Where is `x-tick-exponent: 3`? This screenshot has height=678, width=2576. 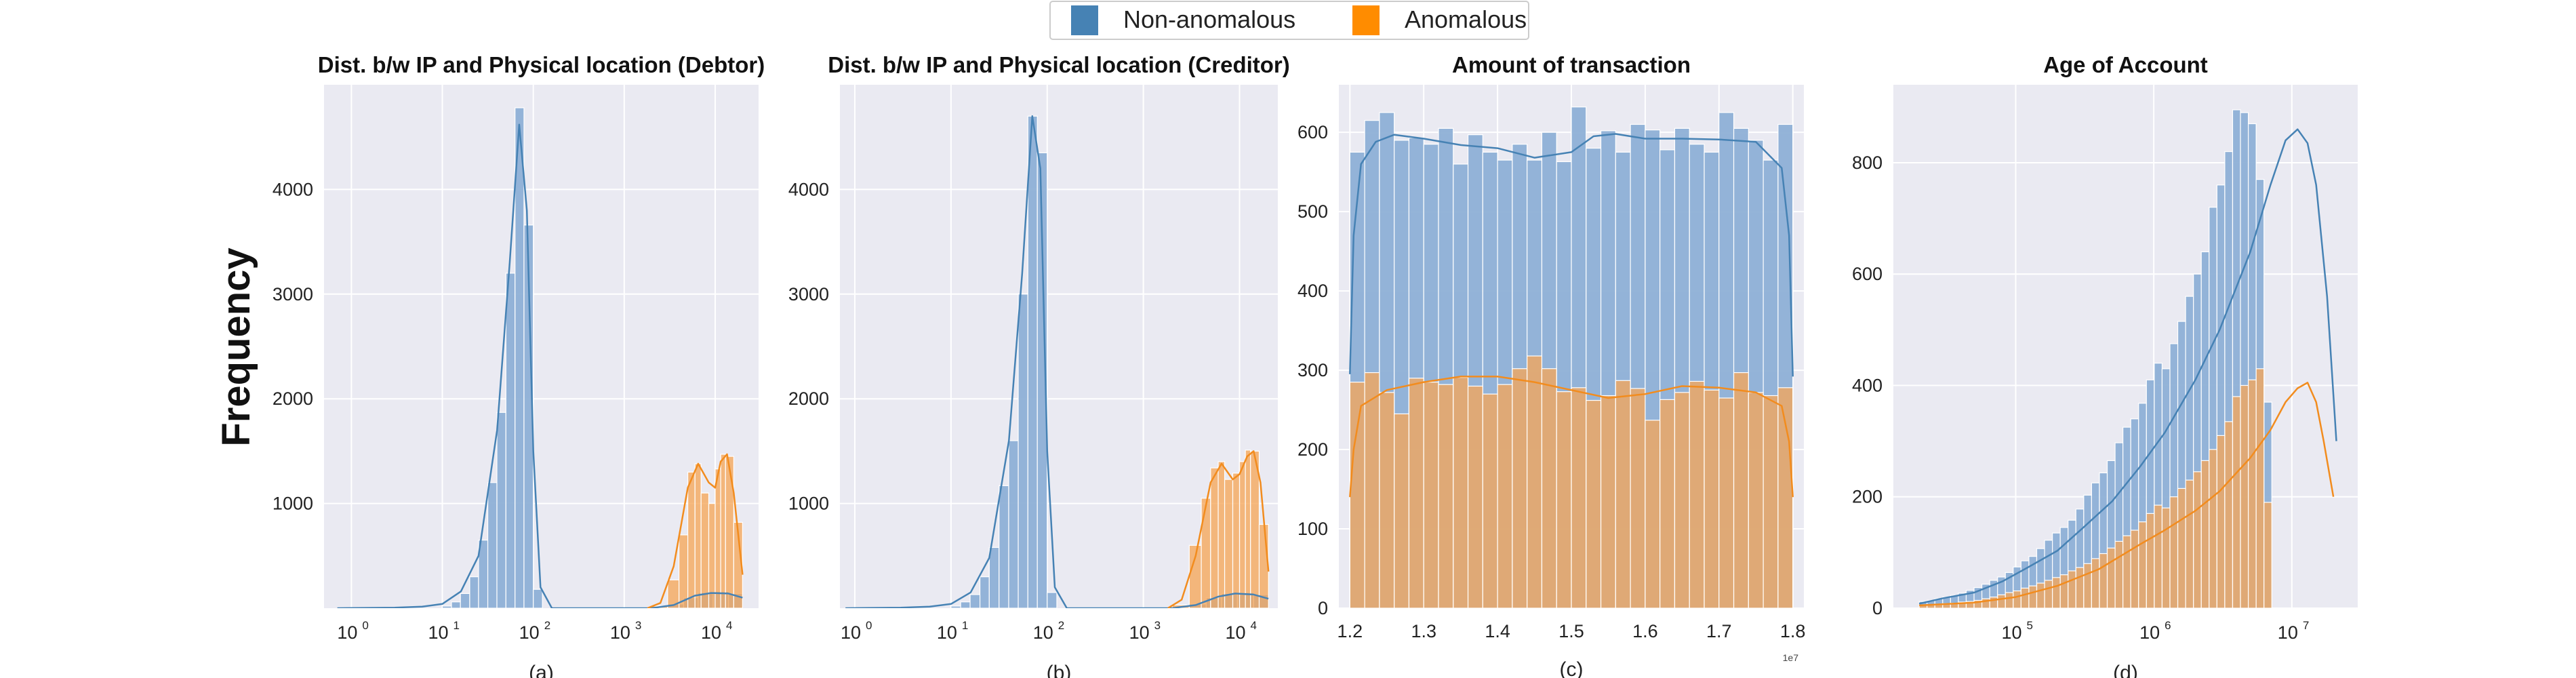
x-tick-exponent: 3 is located at coordinates (638, 625).